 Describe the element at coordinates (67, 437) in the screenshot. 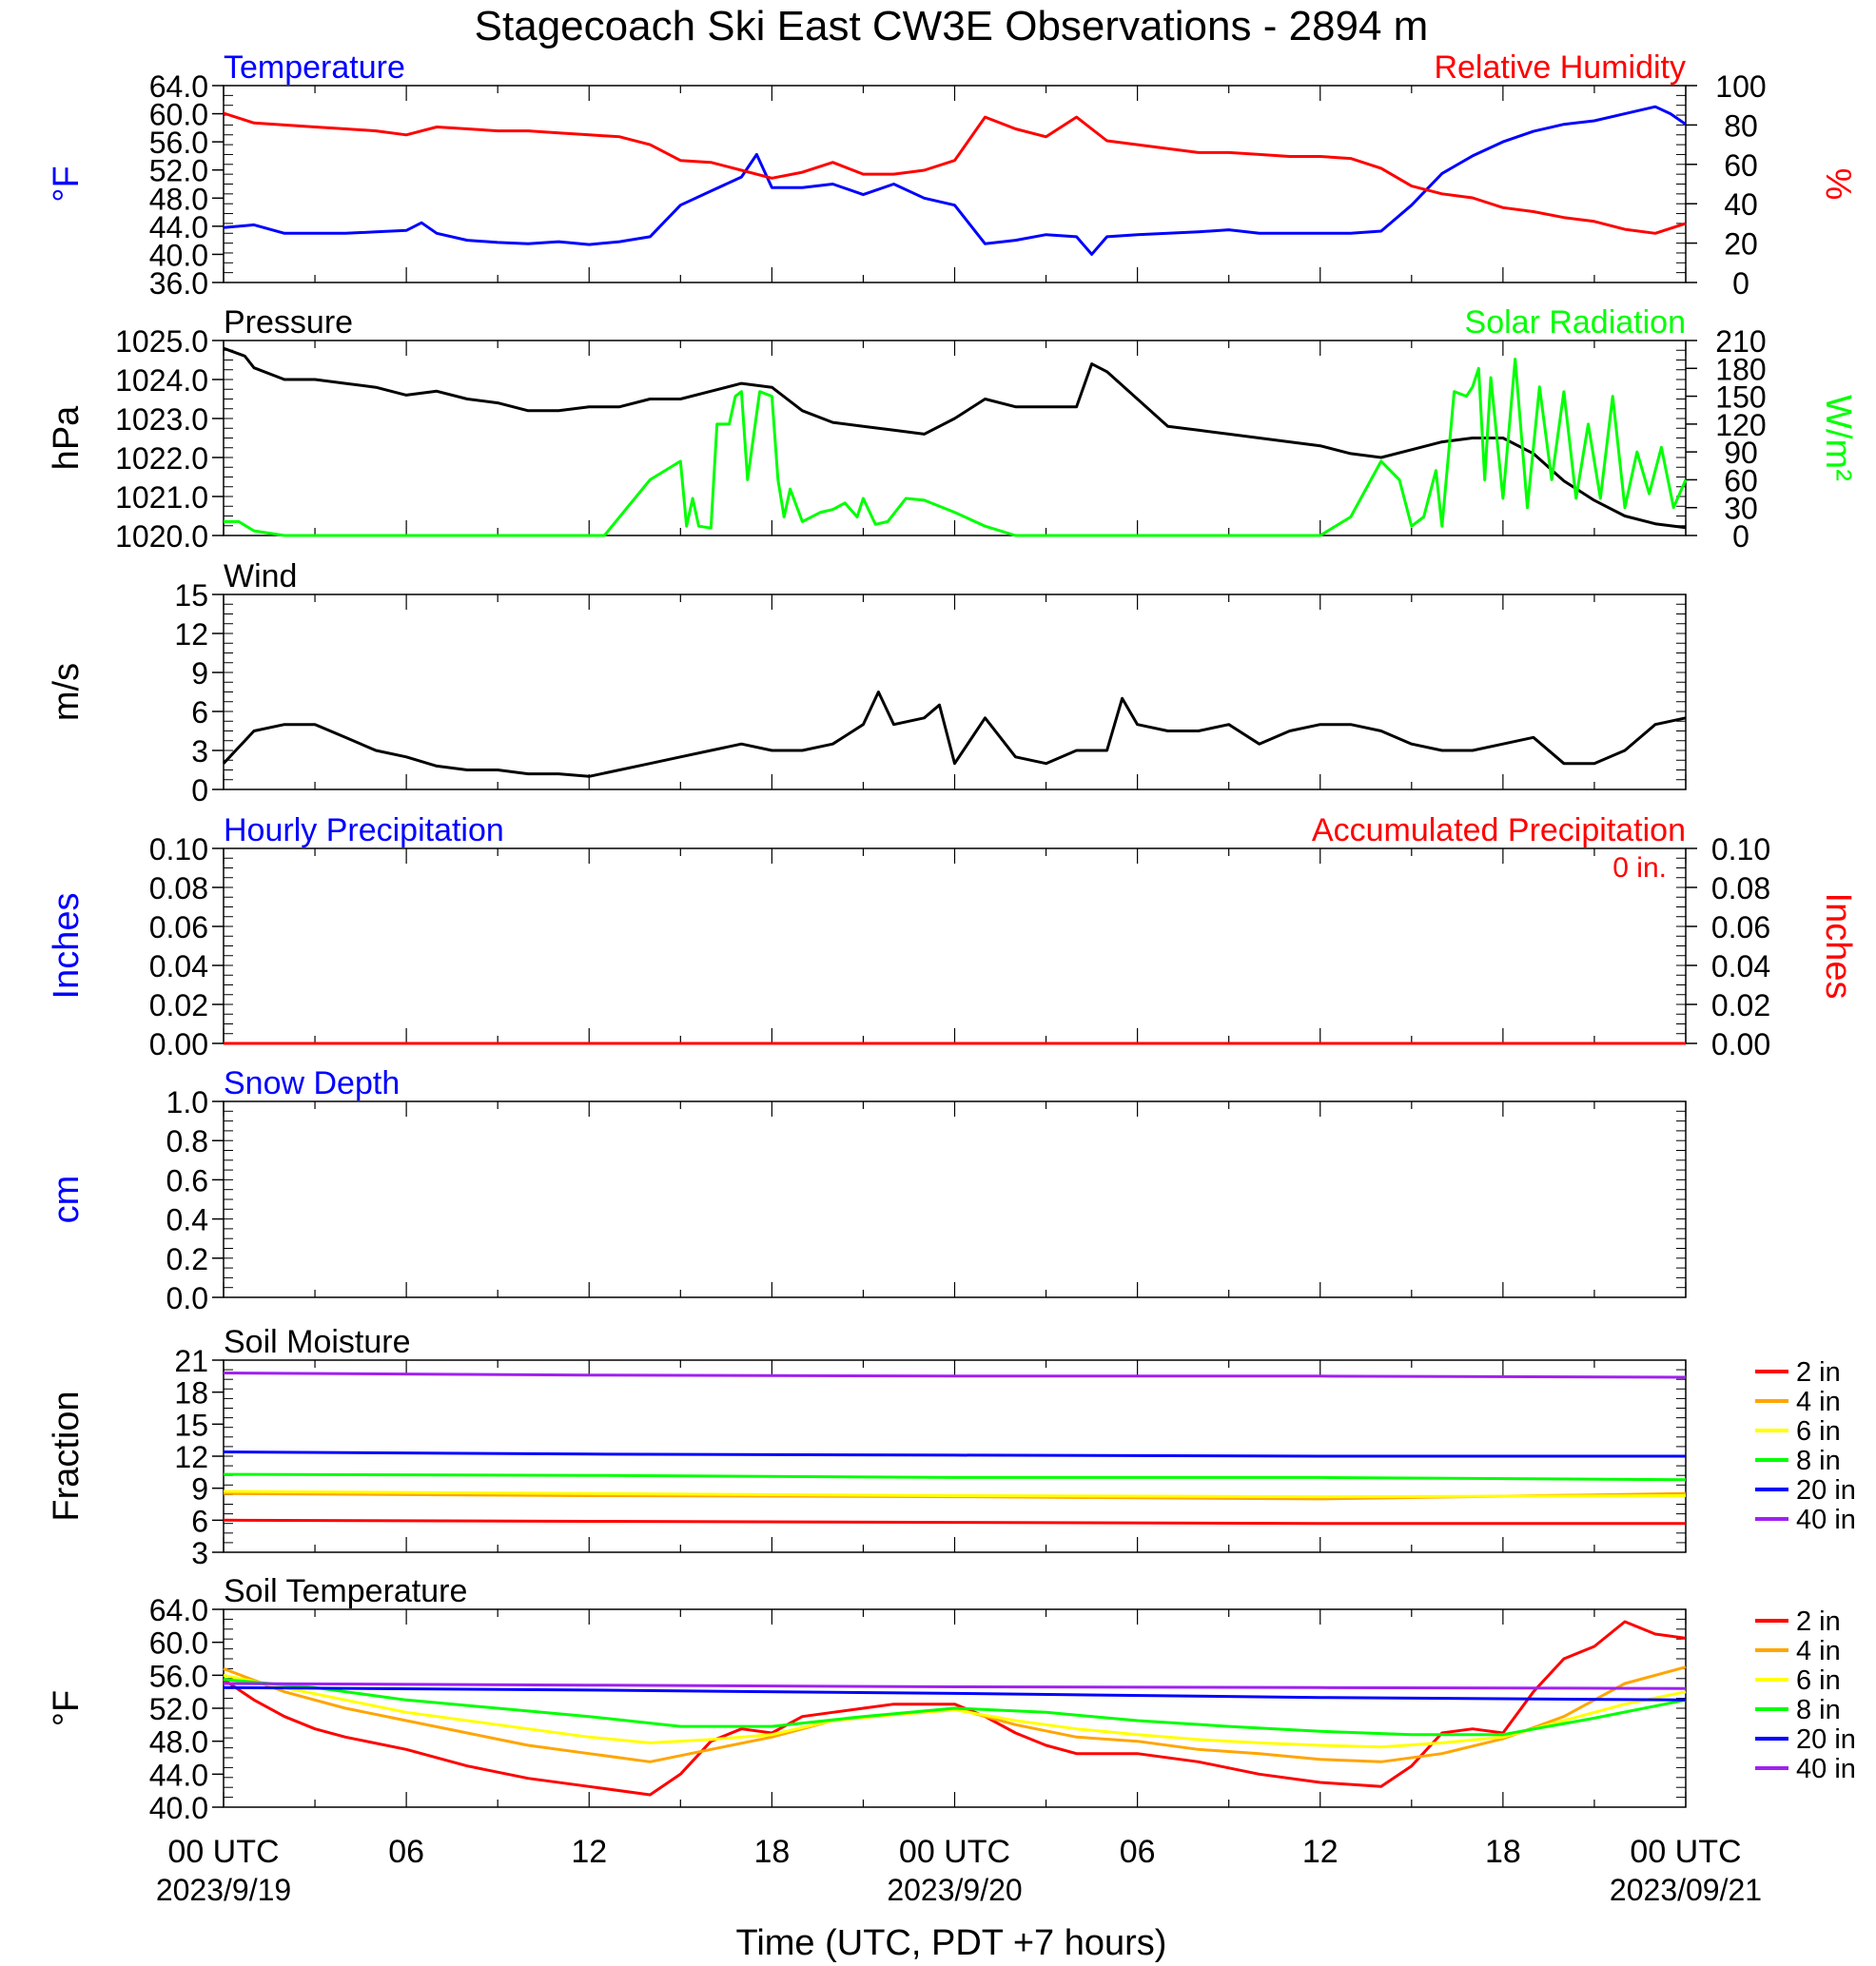

I see `y-axis-label-left: hPa` at that location.